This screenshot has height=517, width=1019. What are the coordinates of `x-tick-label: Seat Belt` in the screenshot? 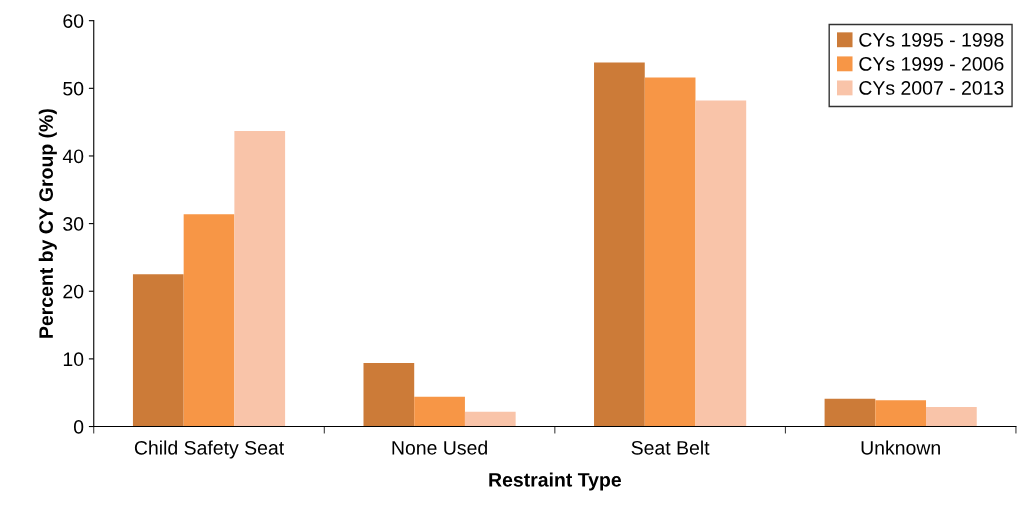 It's located at (670, 447).